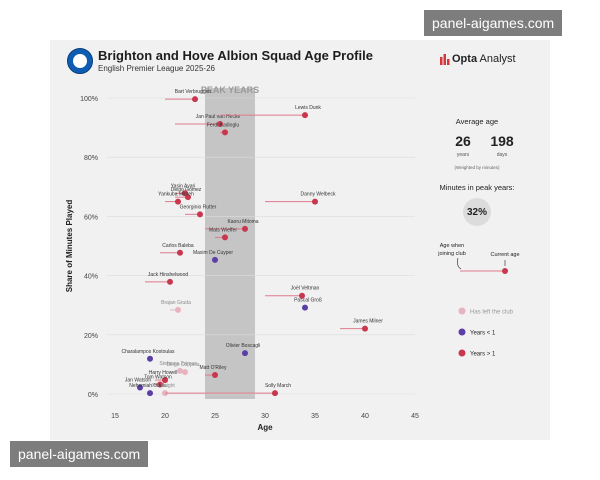  What do you see at coordinates (415, 416) in the screenshot?
I see `x-tick-label: 45` at bounding box center [415, 416].